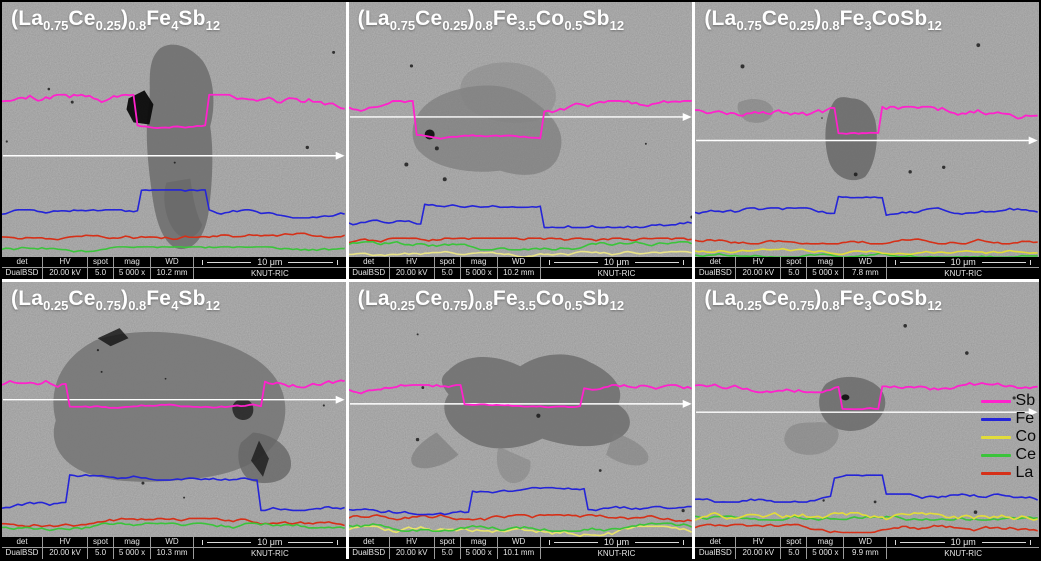  What do you see at coordinates (1003, 262) in the screenshot?
I see `scale-bar-right-line` at bounding box center [1003, 262].